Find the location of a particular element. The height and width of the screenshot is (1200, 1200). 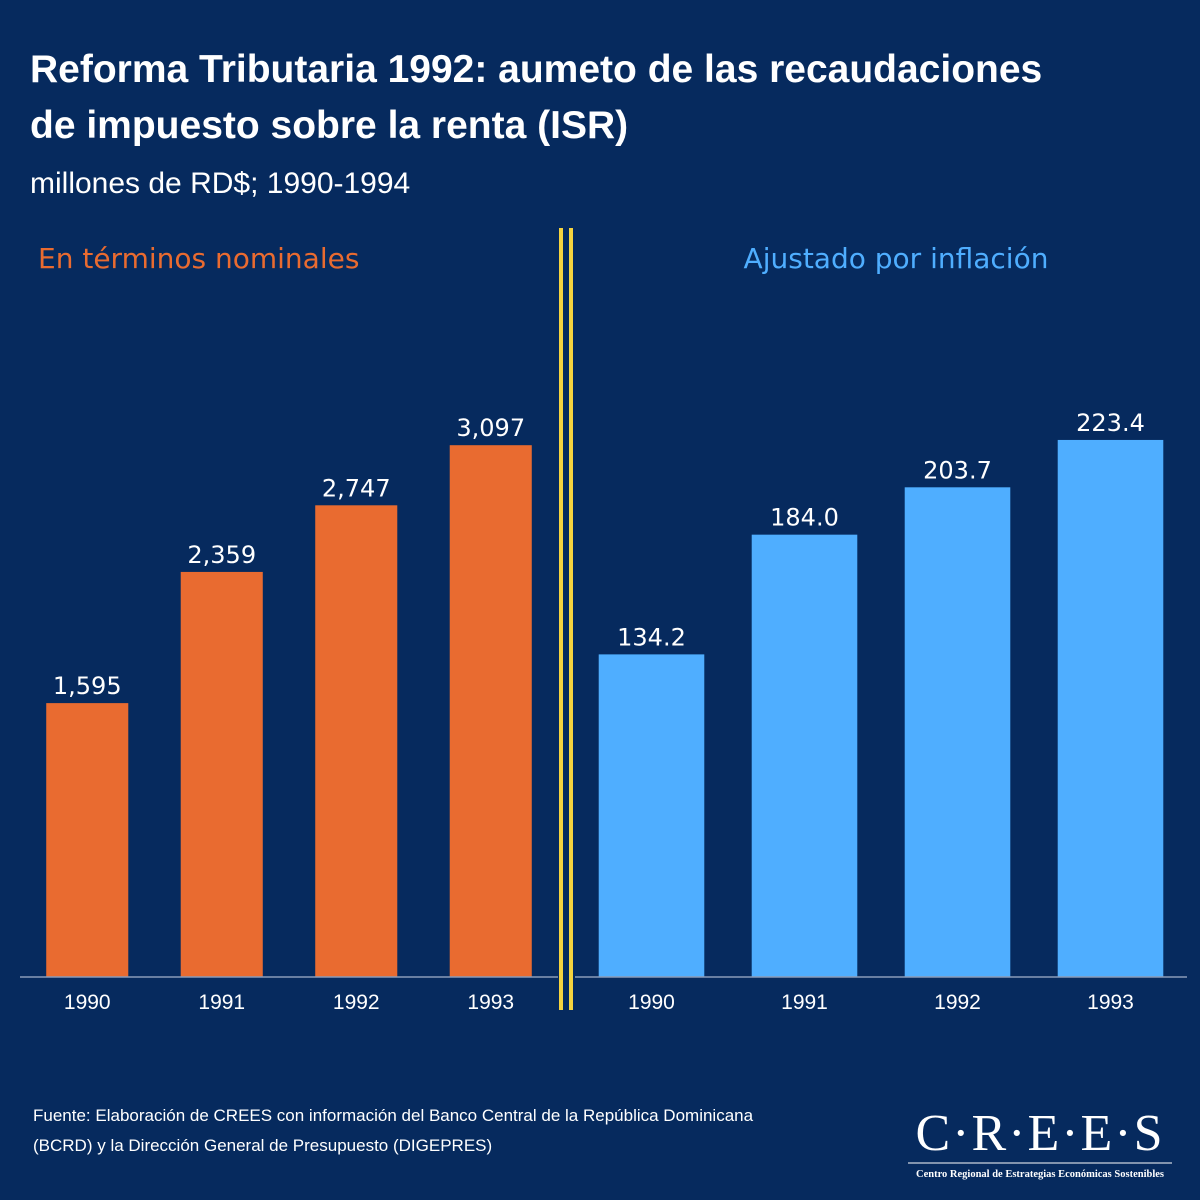

value-label: 1,595 is located at coordinates (87, 686).